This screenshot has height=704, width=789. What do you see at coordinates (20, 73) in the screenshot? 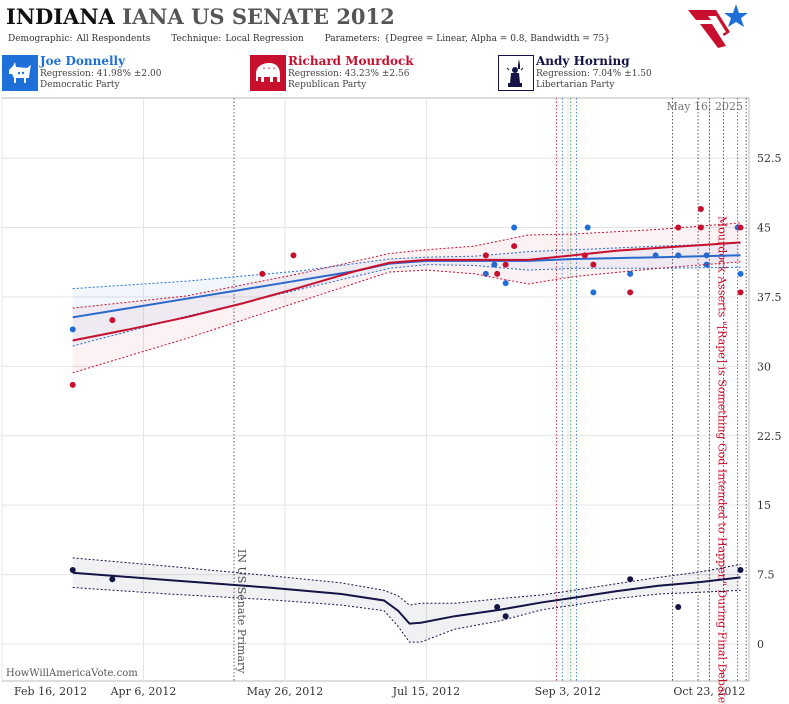
I see `donkey-icon` at bounding box center [20, 73].